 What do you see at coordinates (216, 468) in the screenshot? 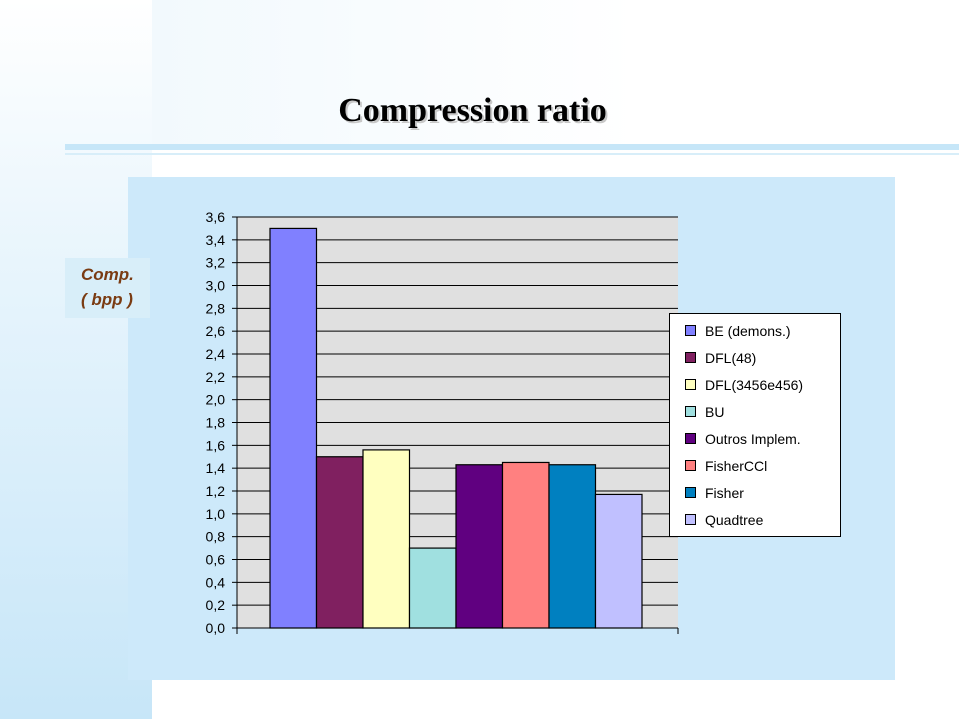
I see `y-tick-label: 1,4` at bounding box center [216, 468].